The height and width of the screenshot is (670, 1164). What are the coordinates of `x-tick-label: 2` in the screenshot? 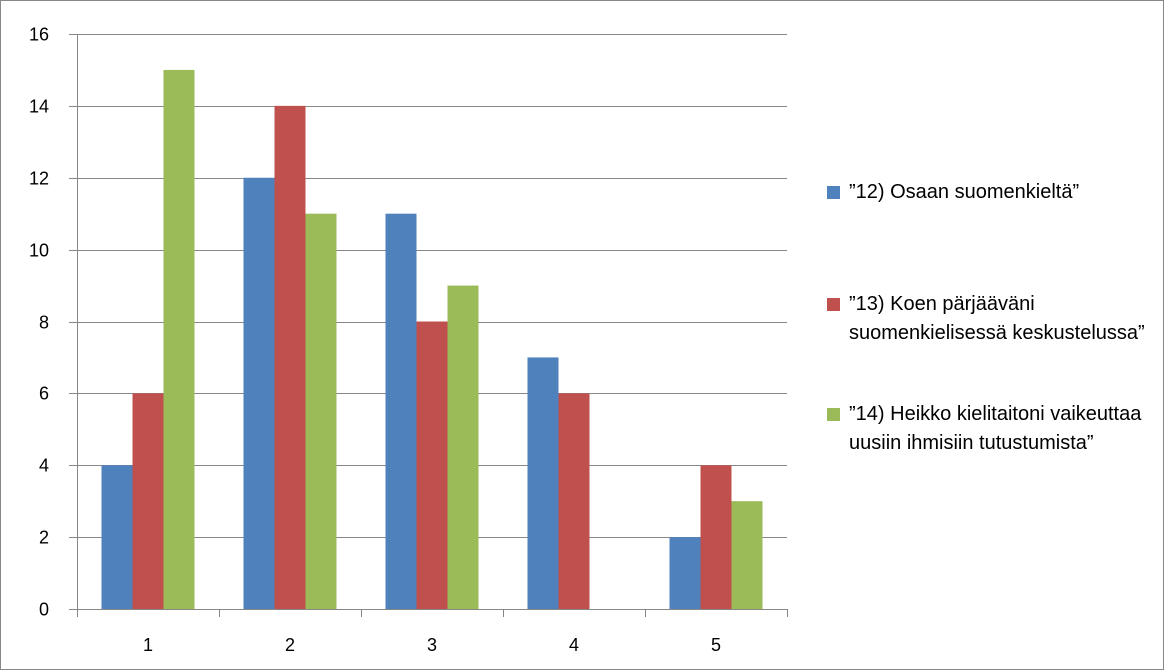 It's located at (290, 645).